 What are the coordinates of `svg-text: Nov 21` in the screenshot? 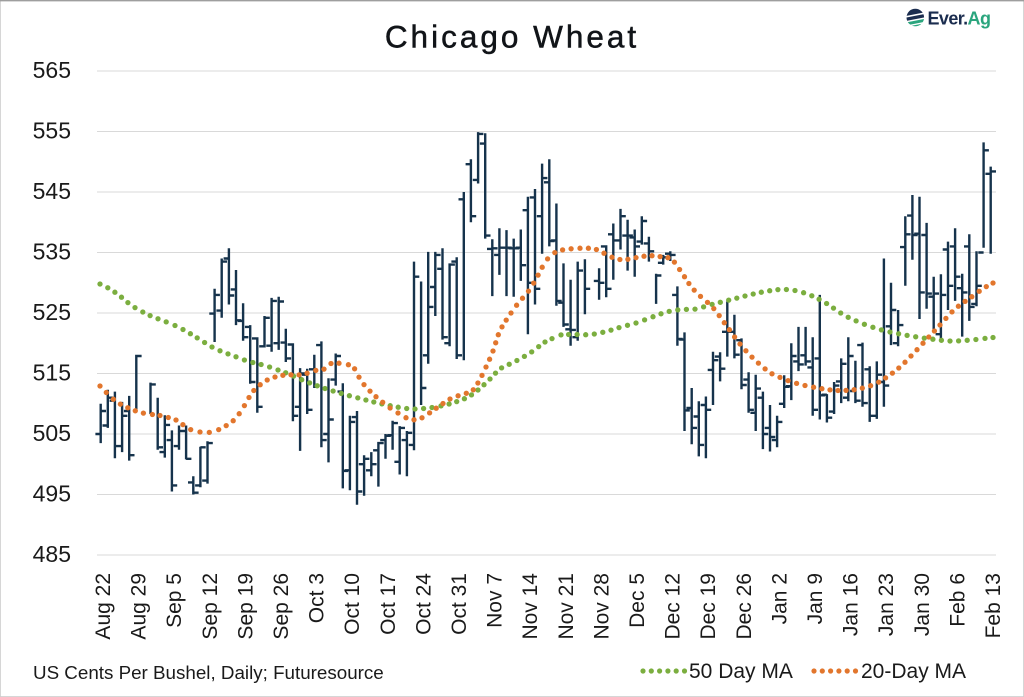 It's located at (566, 606).